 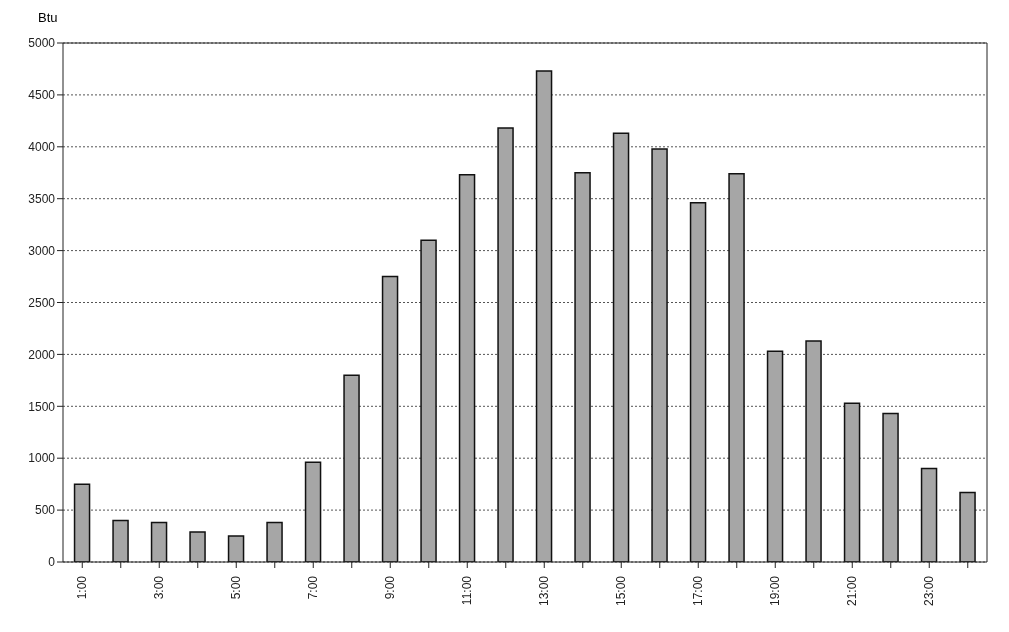 What do you see at coordinates (929, 591) in the screenshot?
I see `x-tick-label: 23:00` at bounding box center [929, 591].